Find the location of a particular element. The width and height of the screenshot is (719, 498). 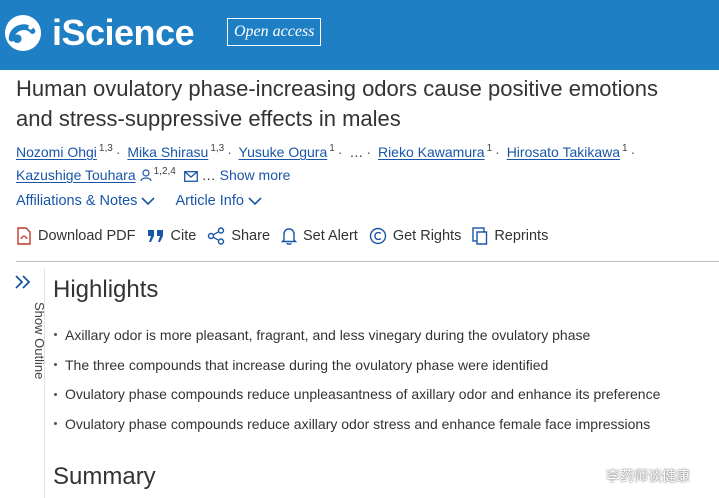

email-icon is located at coordinates (190, 176).